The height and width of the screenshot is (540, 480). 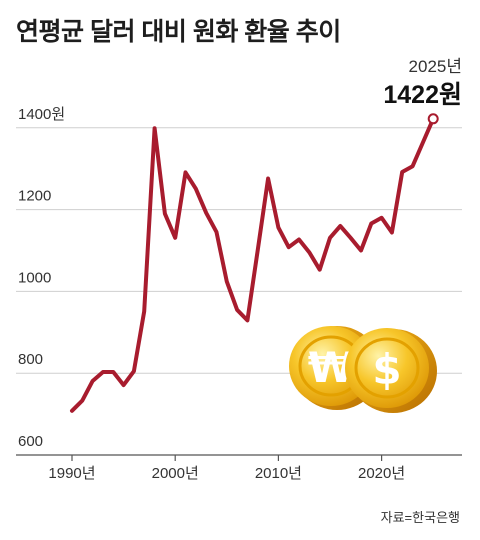 I want to click on y-tick-label: 1000, so click(x=34, y=277).